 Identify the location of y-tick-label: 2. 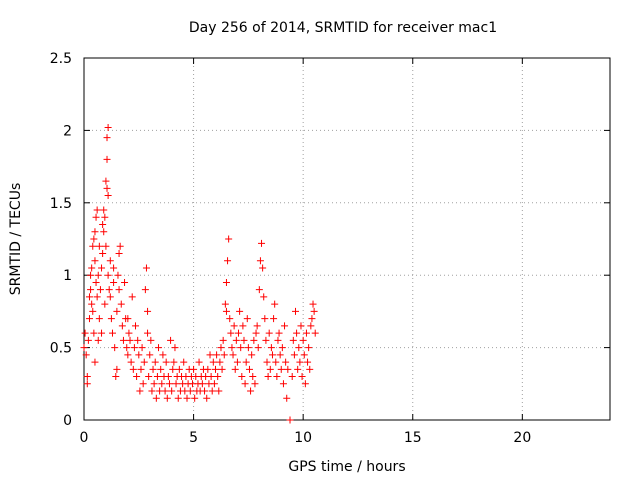
(67, 131).